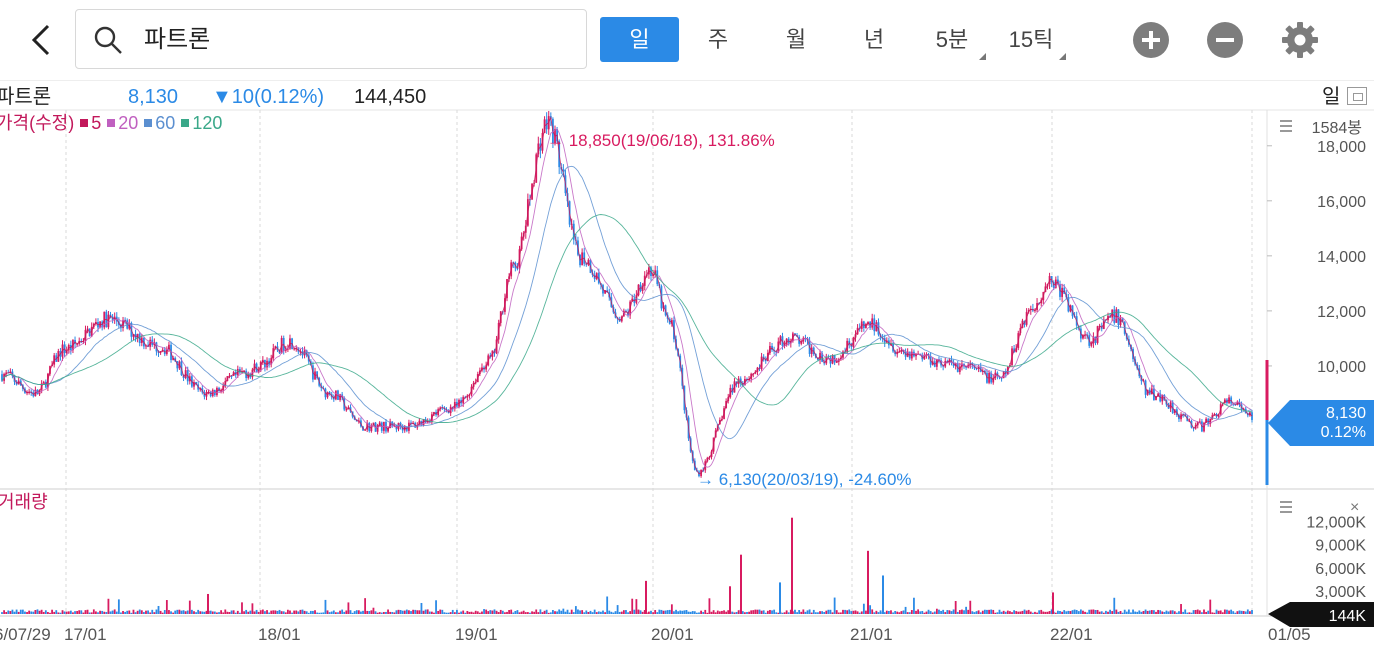 This screenshot has height=647, width=1374. Describe the element at coordinates (796, 39) in the screenshot. I see `tab-period-month: 월` at that location.